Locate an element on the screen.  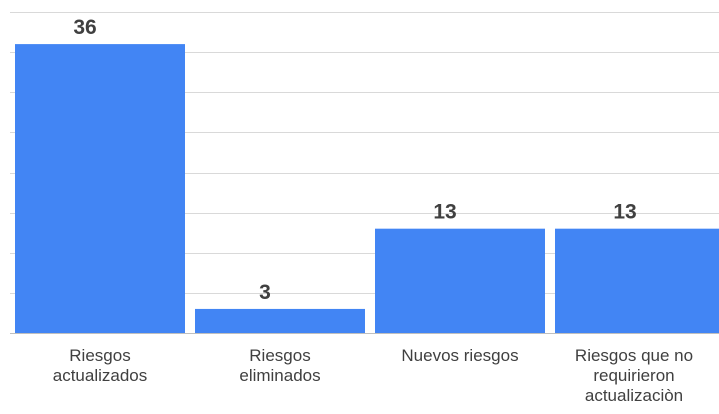
category-label-riesgos-eliminados: Riesgos eliminados is located at coordinates (280, 366).